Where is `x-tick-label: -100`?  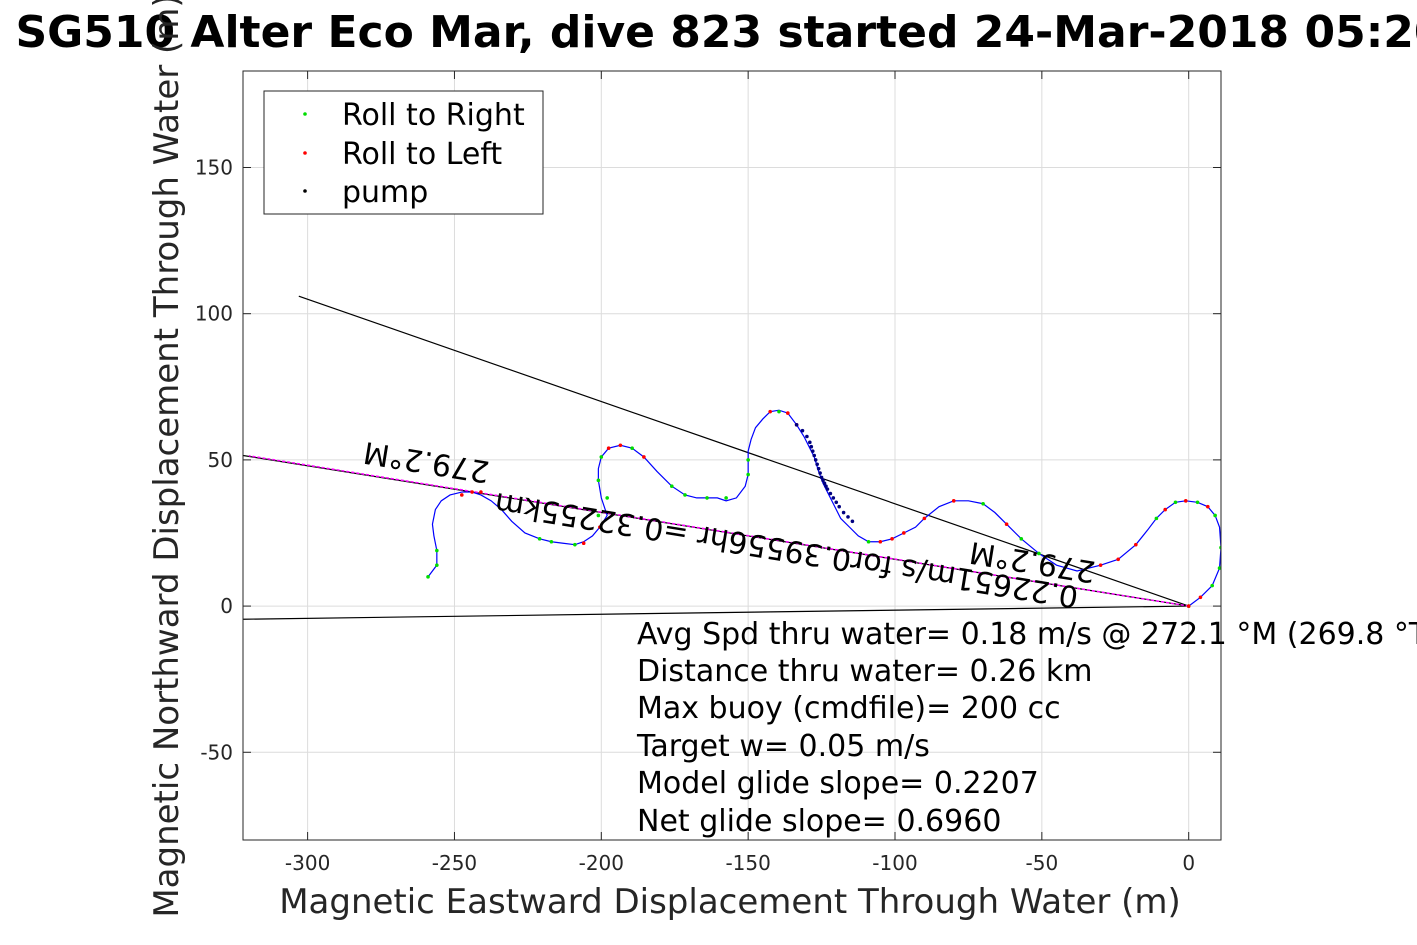
x-tick-label: -100 is located at coordinates (894, 863).